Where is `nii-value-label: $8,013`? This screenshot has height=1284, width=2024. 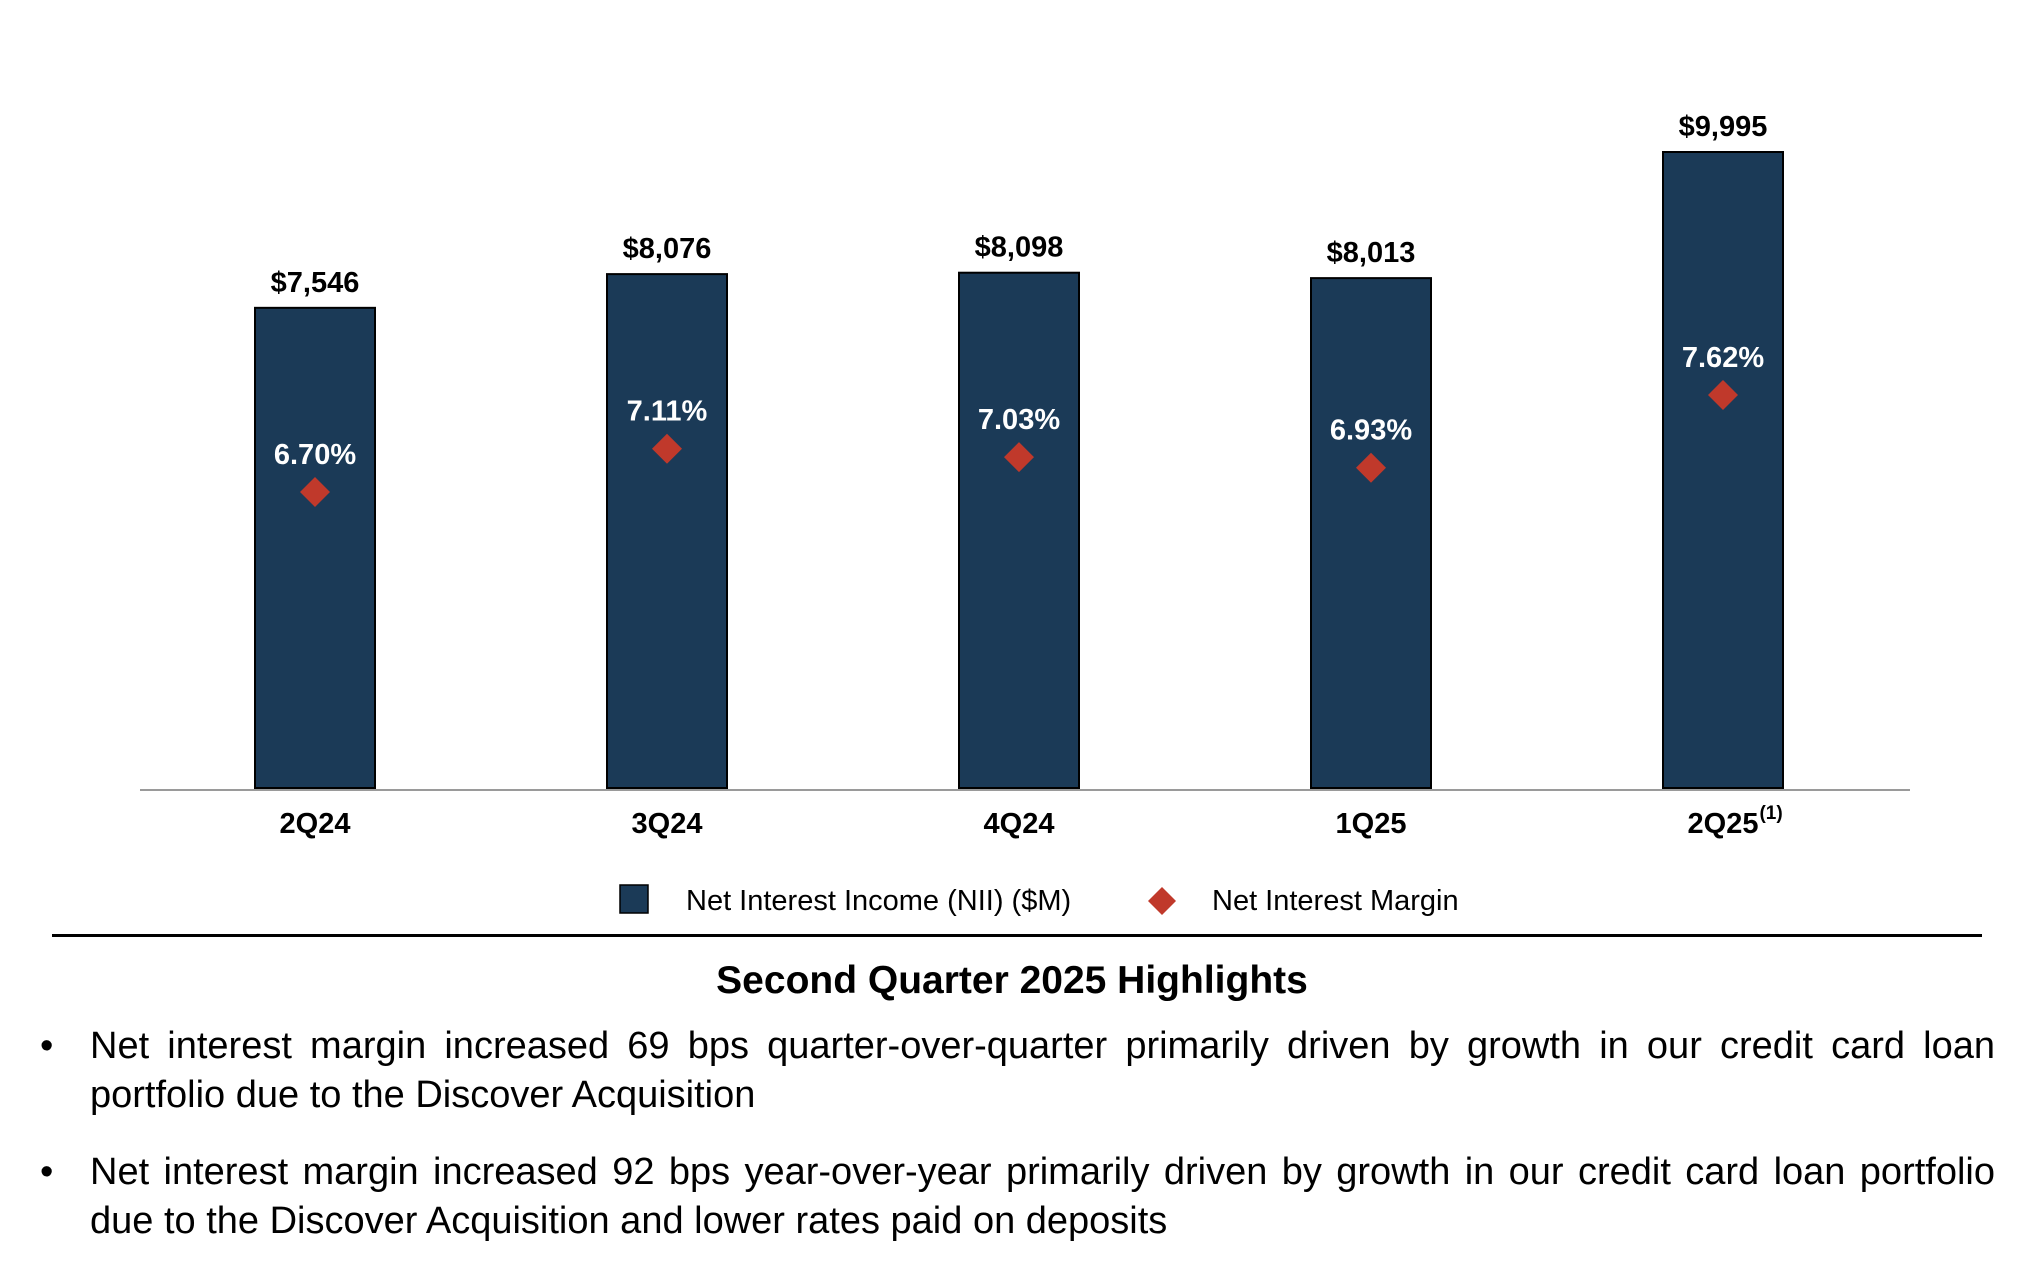 nii-value-label: $8,013 is located at coordinates (1371, 253).